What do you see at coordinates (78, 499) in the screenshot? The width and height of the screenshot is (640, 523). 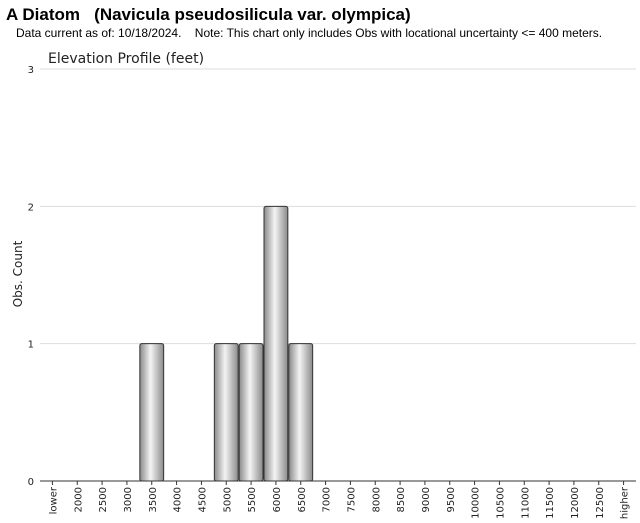 I see `x-tick-label: 2000` at bounding box center [78, 499].